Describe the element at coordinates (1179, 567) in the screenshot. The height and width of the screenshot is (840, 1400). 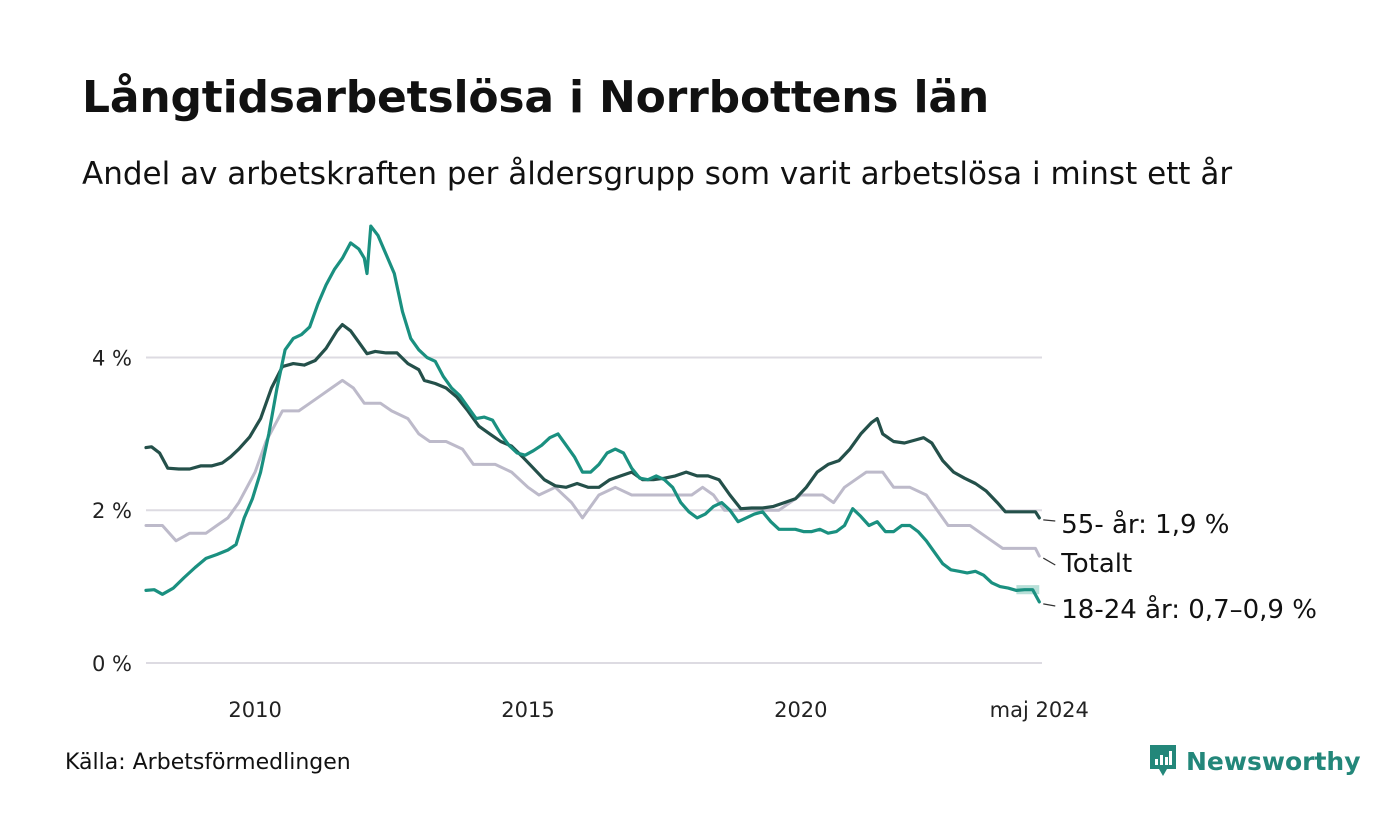
I see `series-labels: Totalt 55- år: 1,9 % 18-24 år: 0,7–0,9 %` at that location.